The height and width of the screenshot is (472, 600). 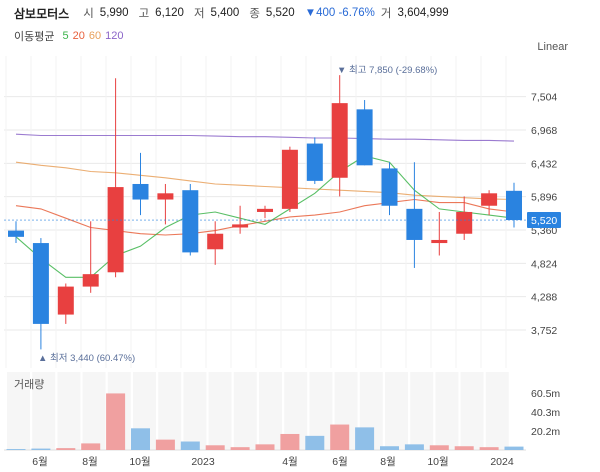 What do you see at coordinates (34, 37) in the screenshot?
I see `ma-title: 이동평균` at bounding box center [34, 37].